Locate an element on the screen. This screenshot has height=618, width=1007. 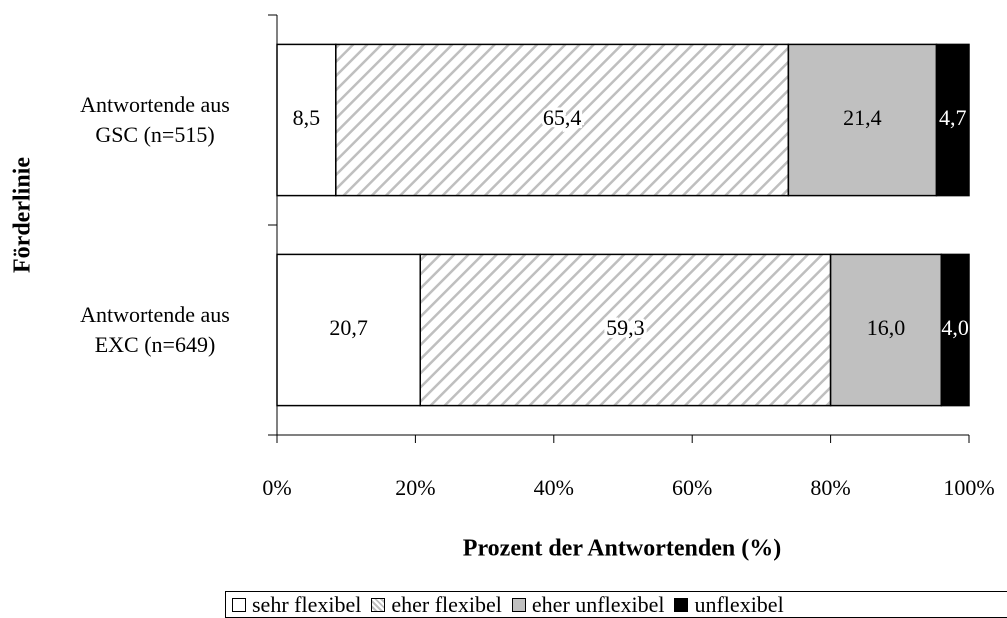
legend-item: sehr flexibel is located at coordinates (296, 605).